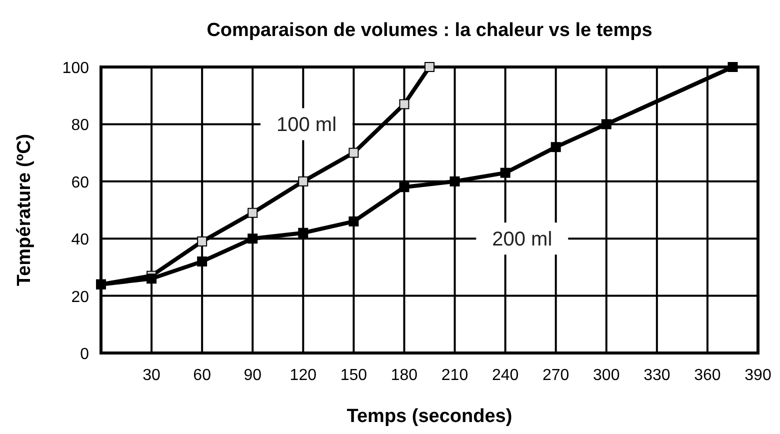 This screenshot has height=434, width=780. Describe the element at coordinates (80, 240) in the screenshot. I see `y-tick-label: 40` at that location.